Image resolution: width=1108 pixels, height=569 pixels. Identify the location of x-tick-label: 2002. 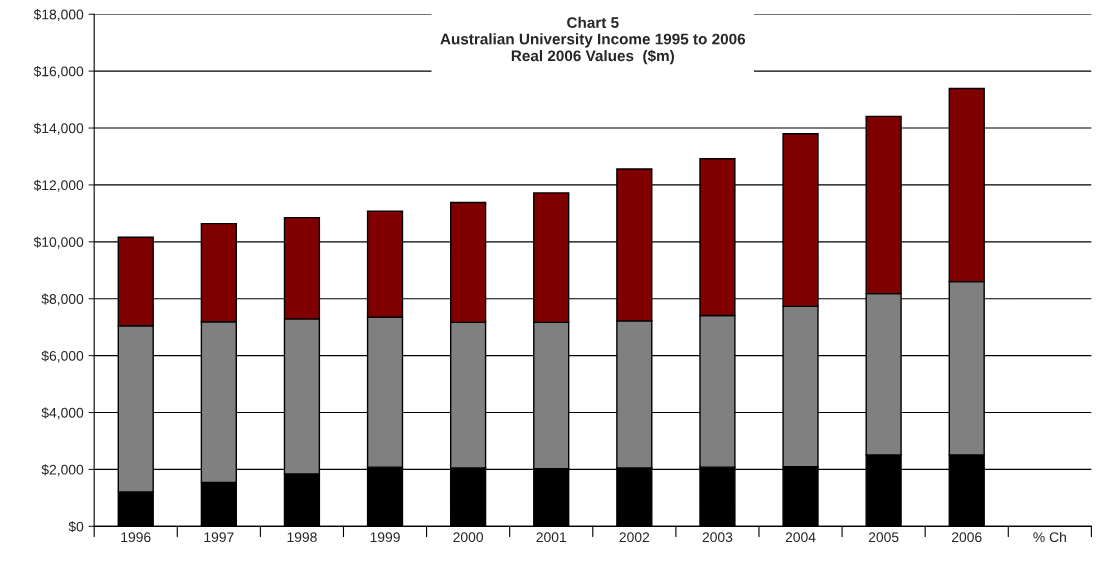
(634, 537).